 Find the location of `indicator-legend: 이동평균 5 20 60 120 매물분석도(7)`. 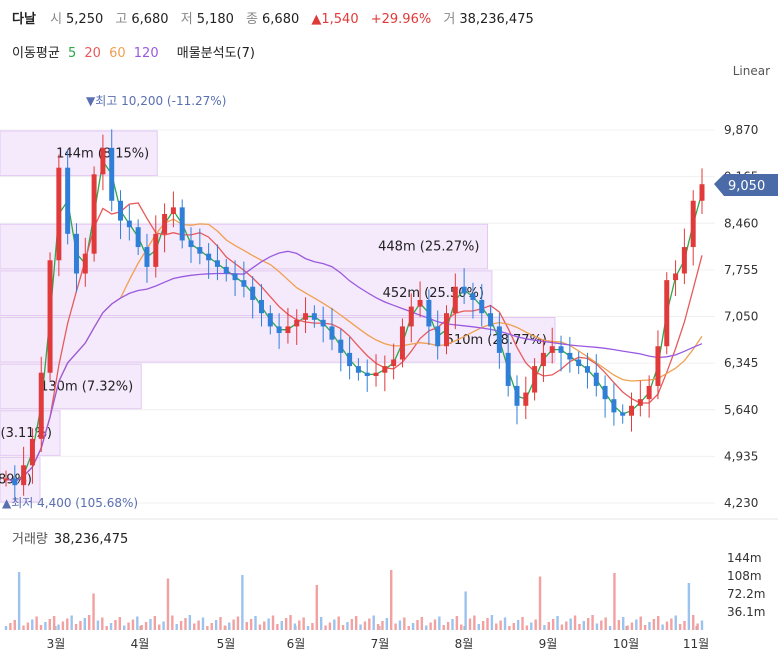

indicator-legend: 이동평균 5 20 60 120 매물분석도(7) is located at coordinates (135, 51).